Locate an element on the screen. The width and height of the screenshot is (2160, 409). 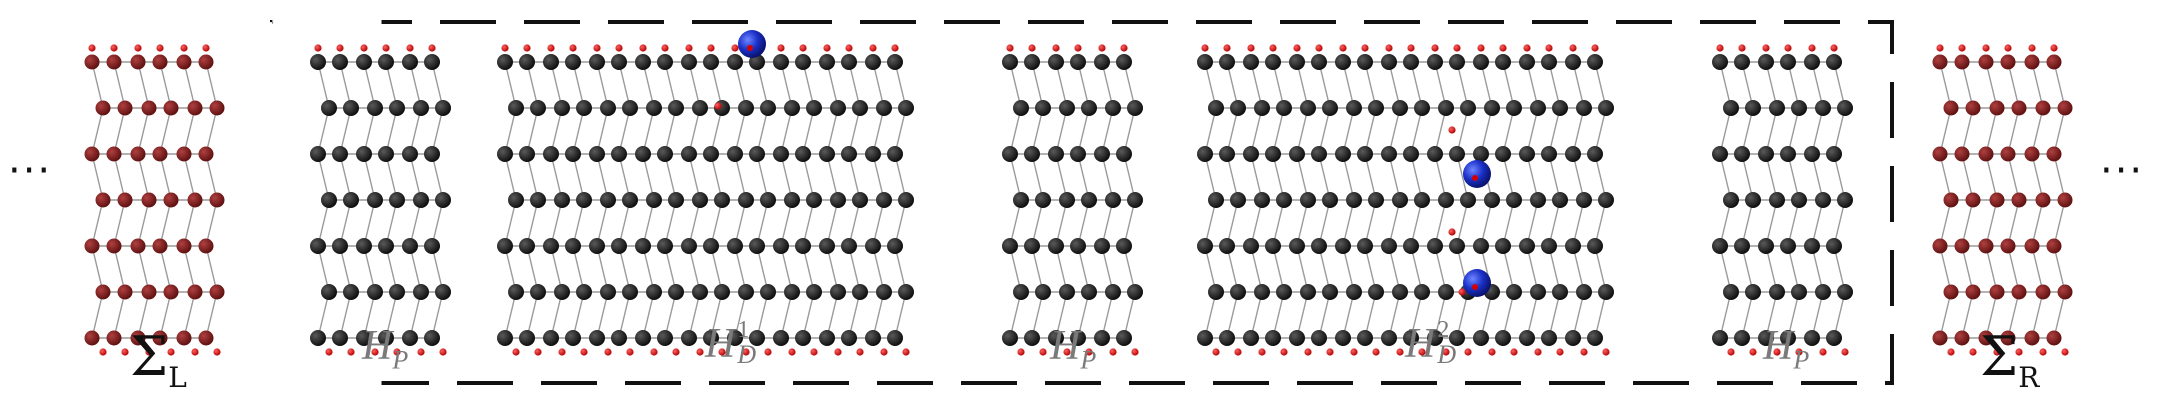
sigma-right-subscript: R is located at coordinates (2029, 377).